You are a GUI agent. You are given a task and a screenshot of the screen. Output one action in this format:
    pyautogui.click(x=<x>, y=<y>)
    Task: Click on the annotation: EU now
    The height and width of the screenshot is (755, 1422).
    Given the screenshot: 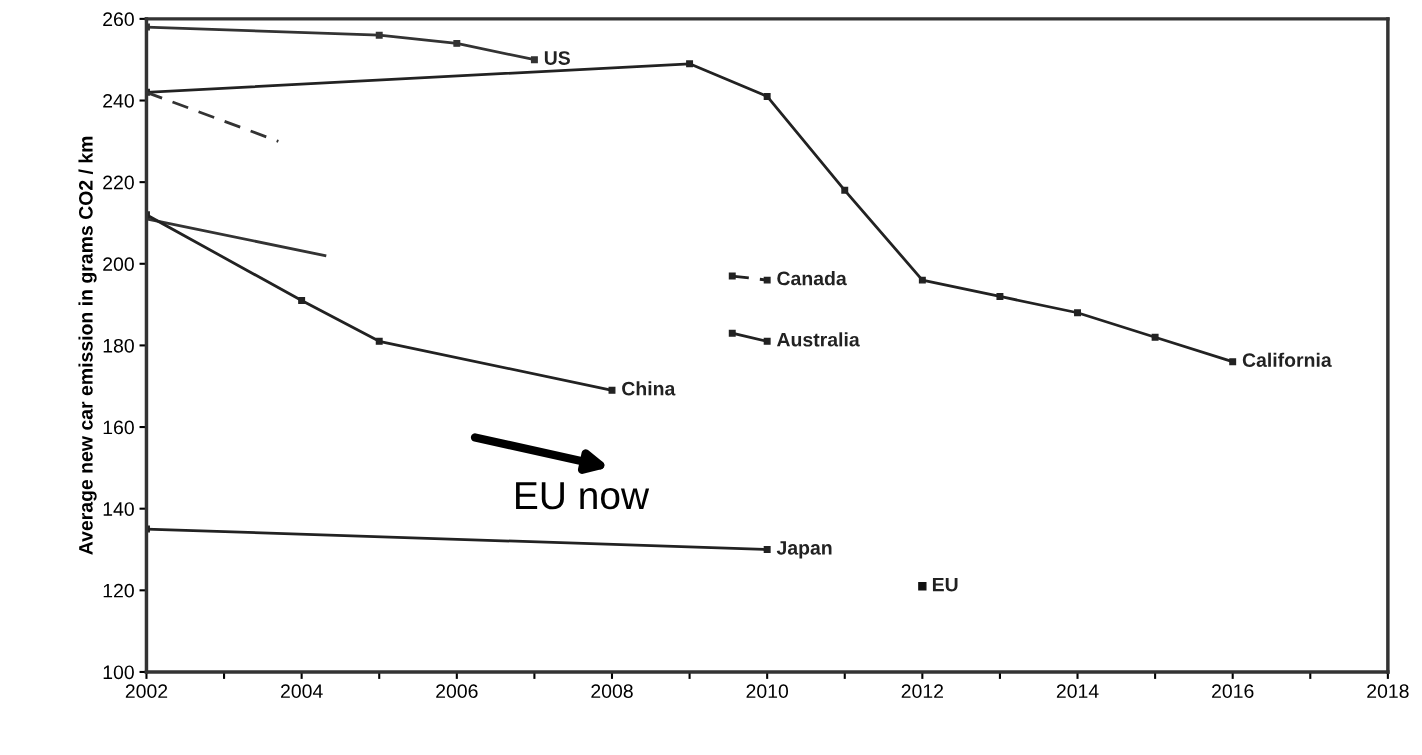 What is the action you would take?
    pyautogui.click(x=583, y=496)
    